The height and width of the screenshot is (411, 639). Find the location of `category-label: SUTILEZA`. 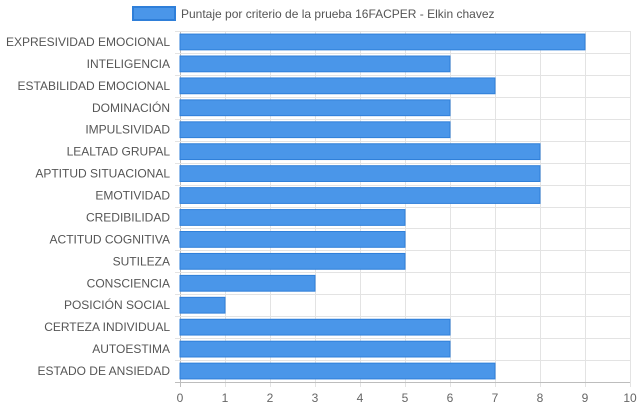

category-label: SUTILEZA is located at coordinates (141, 261).